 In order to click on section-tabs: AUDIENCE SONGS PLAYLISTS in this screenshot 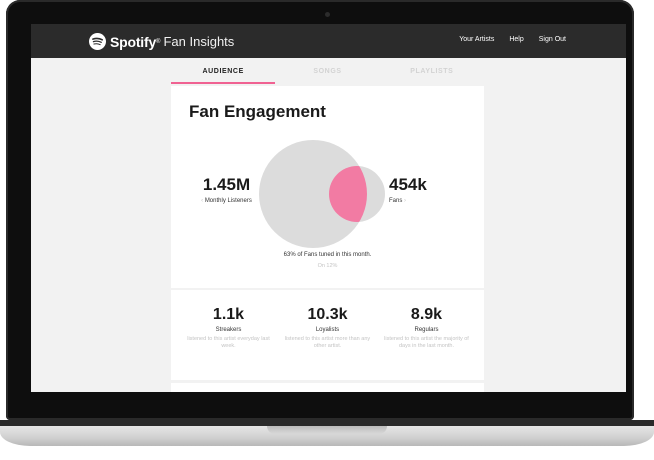, I will do `click(327, 73)`.